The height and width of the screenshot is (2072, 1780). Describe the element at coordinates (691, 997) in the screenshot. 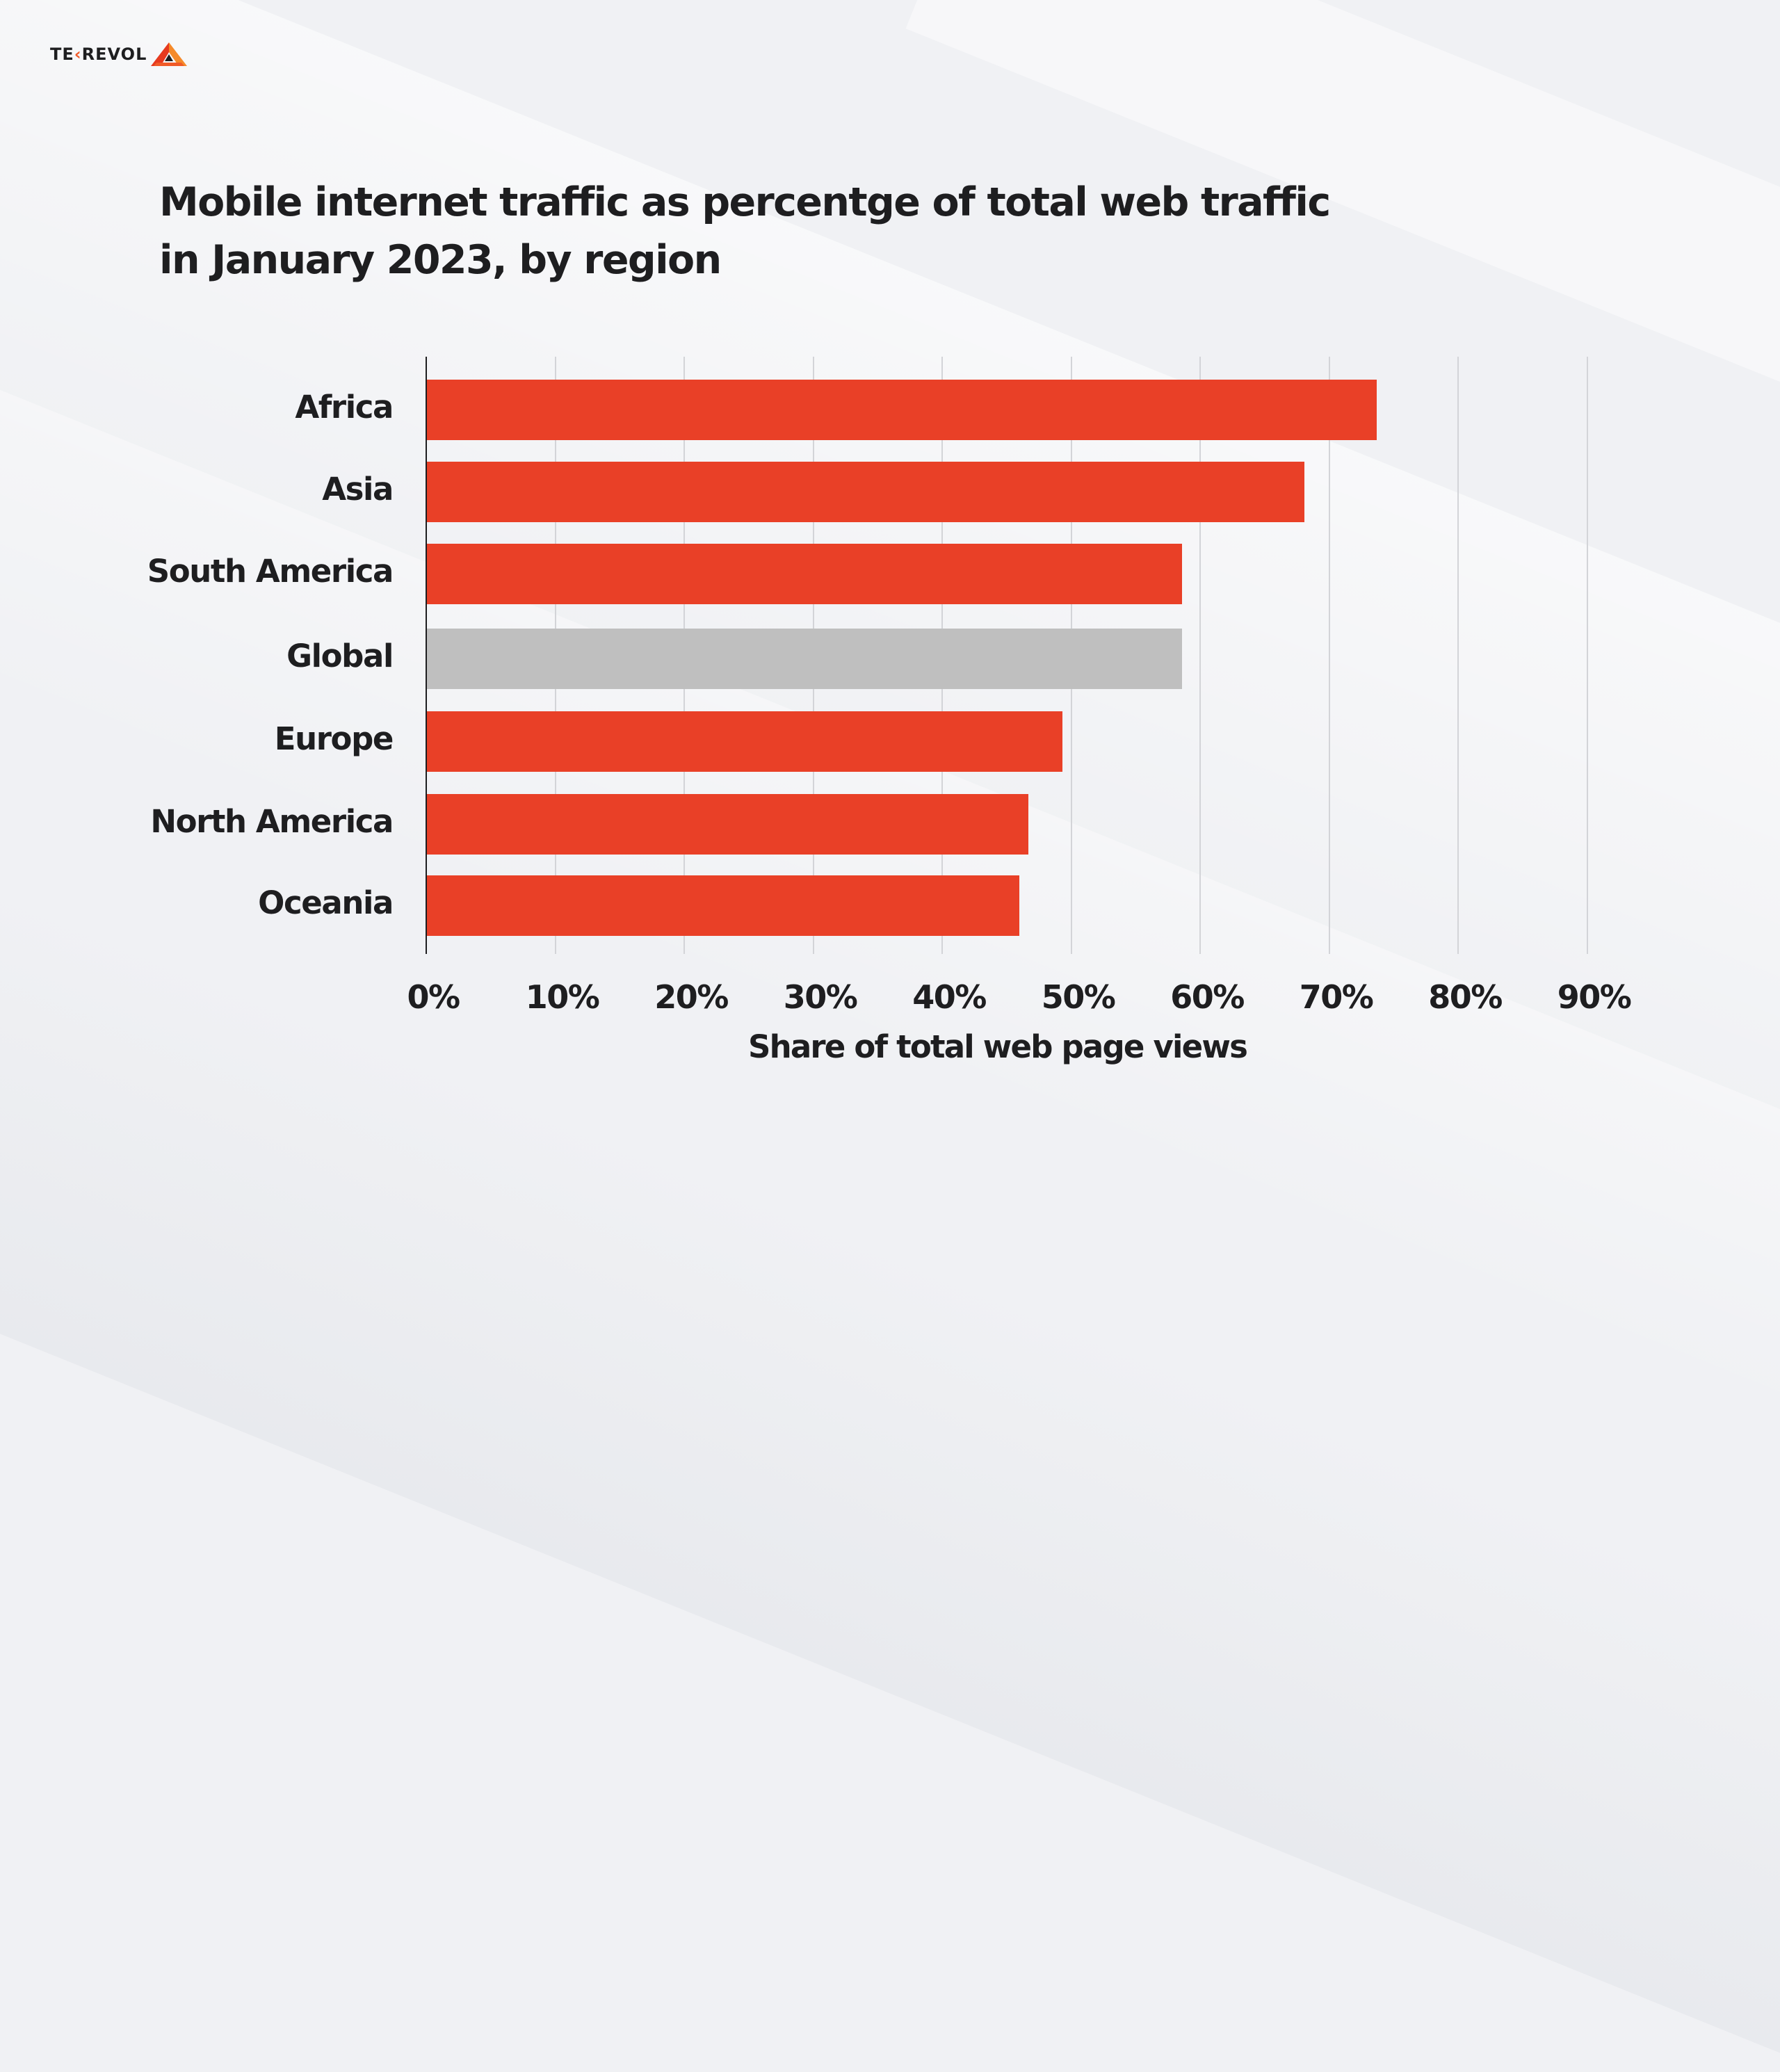

I see `x-tick-label: 20%` at that location.